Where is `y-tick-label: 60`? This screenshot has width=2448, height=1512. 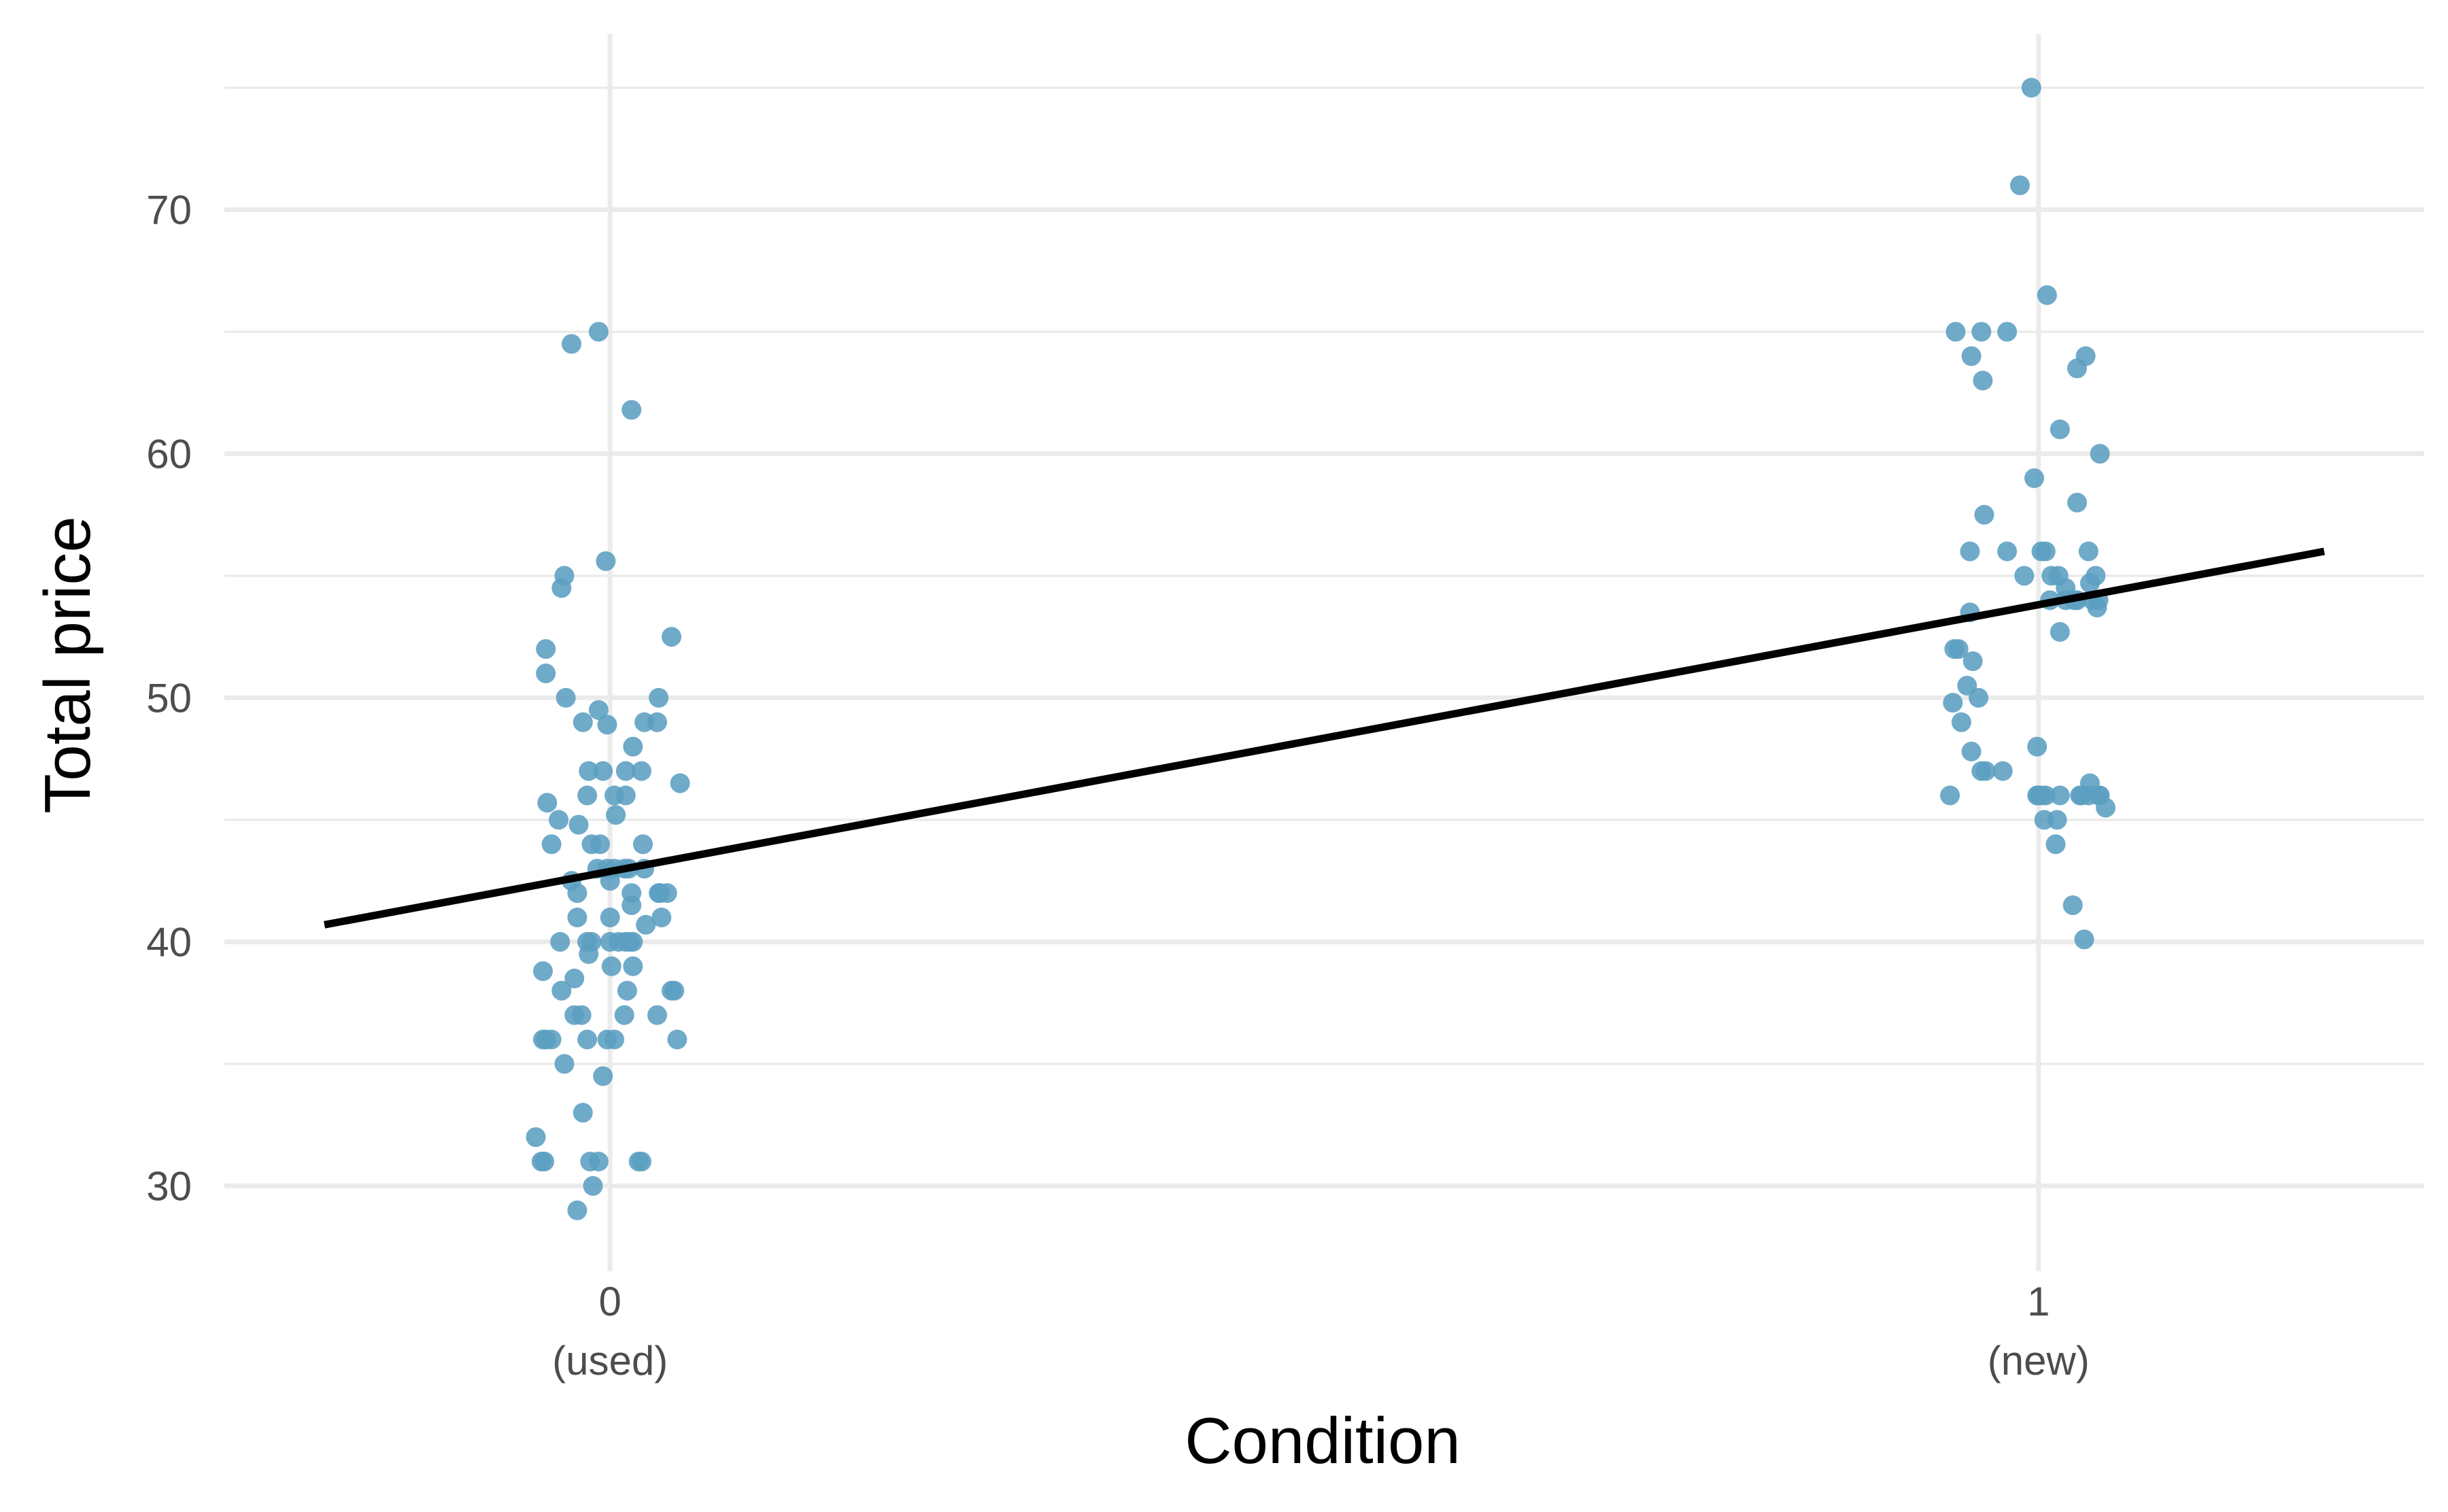 y-tick-label: 60 is located at coordinates (169, 454).